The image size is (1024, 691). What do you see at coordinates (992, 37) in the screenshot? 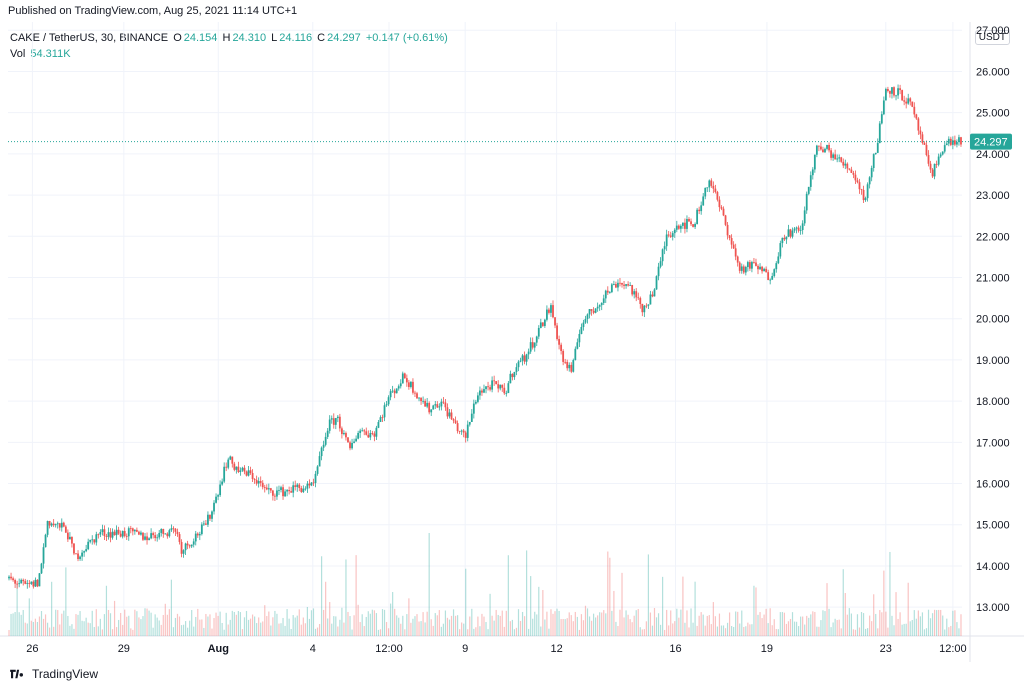
I see `currency-badge: USDT` at bounding box center [992, 37].